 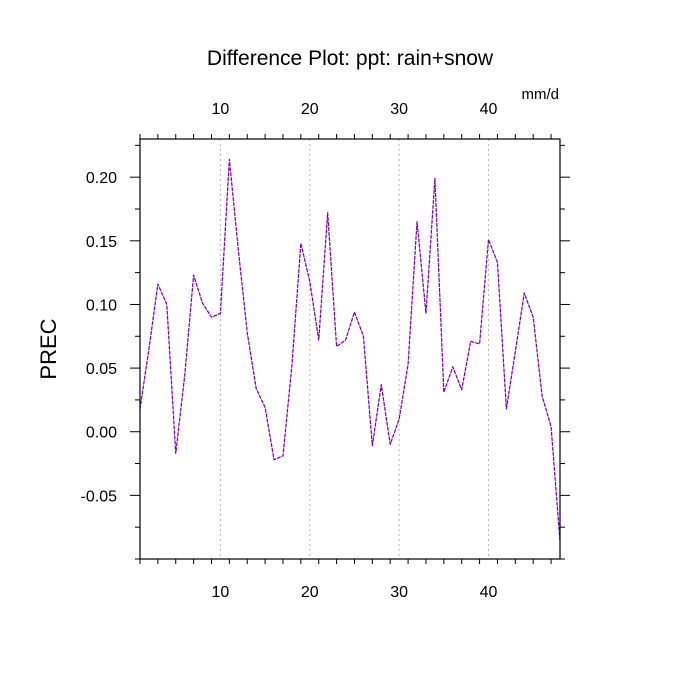 I want to click on y-tick-label-0.15: 0.15, so click(x=101, y=242).